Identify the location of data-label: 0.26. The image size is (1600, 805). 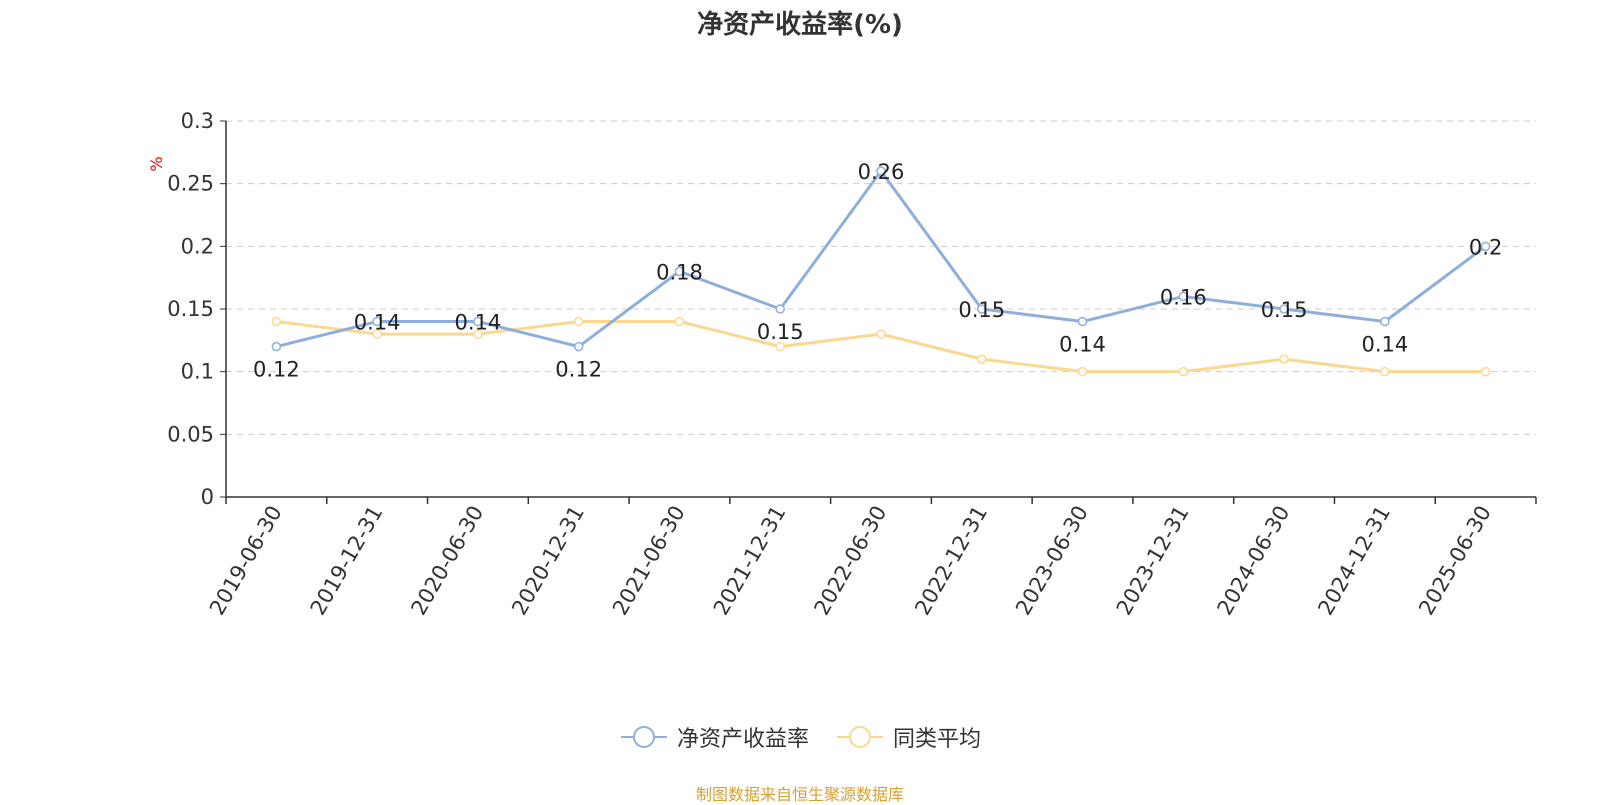
(881, 172).